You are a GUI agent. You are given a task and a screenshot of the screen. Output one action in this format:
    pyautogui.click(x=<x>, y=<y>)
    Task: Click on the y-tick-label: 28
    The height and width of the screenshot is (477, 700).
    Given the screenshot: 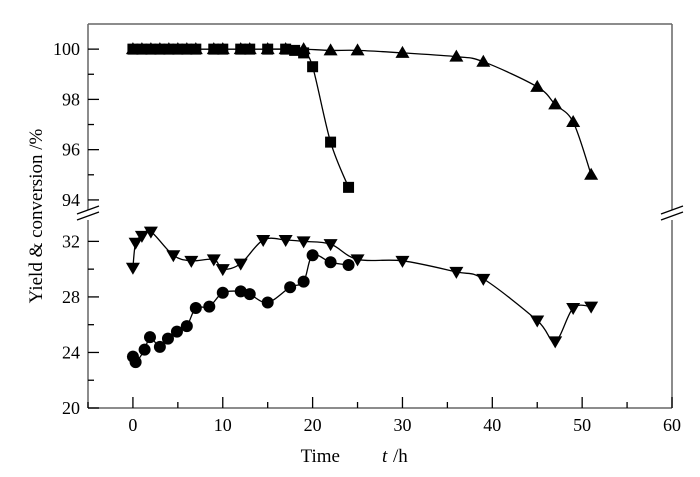 What is the action you would take?
    pyautogui.click(x=71, y=297)
    